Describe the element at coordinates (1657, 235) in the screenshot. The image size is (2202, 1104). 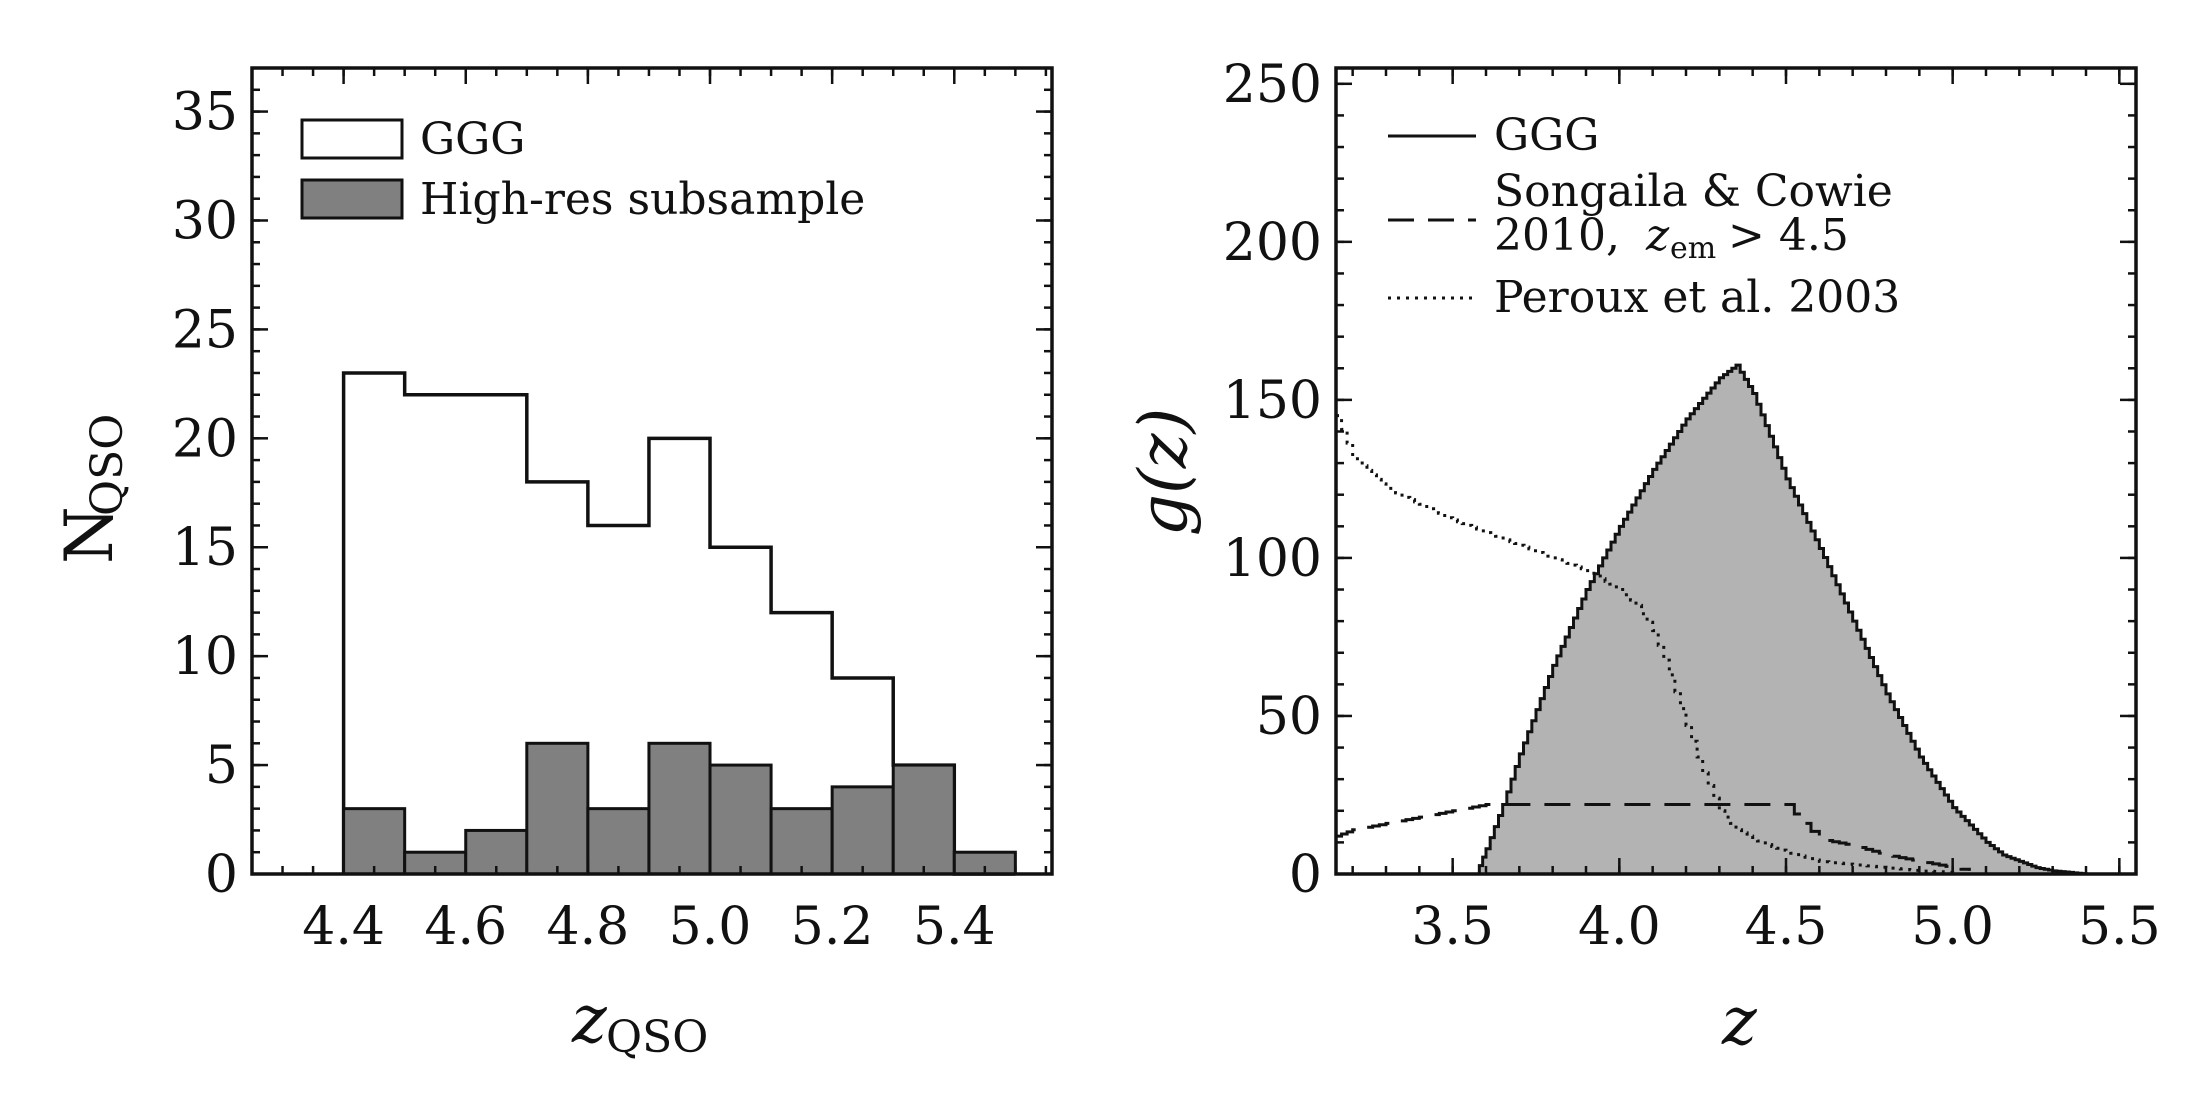
I see `legend-songaila-z: z` at that location.